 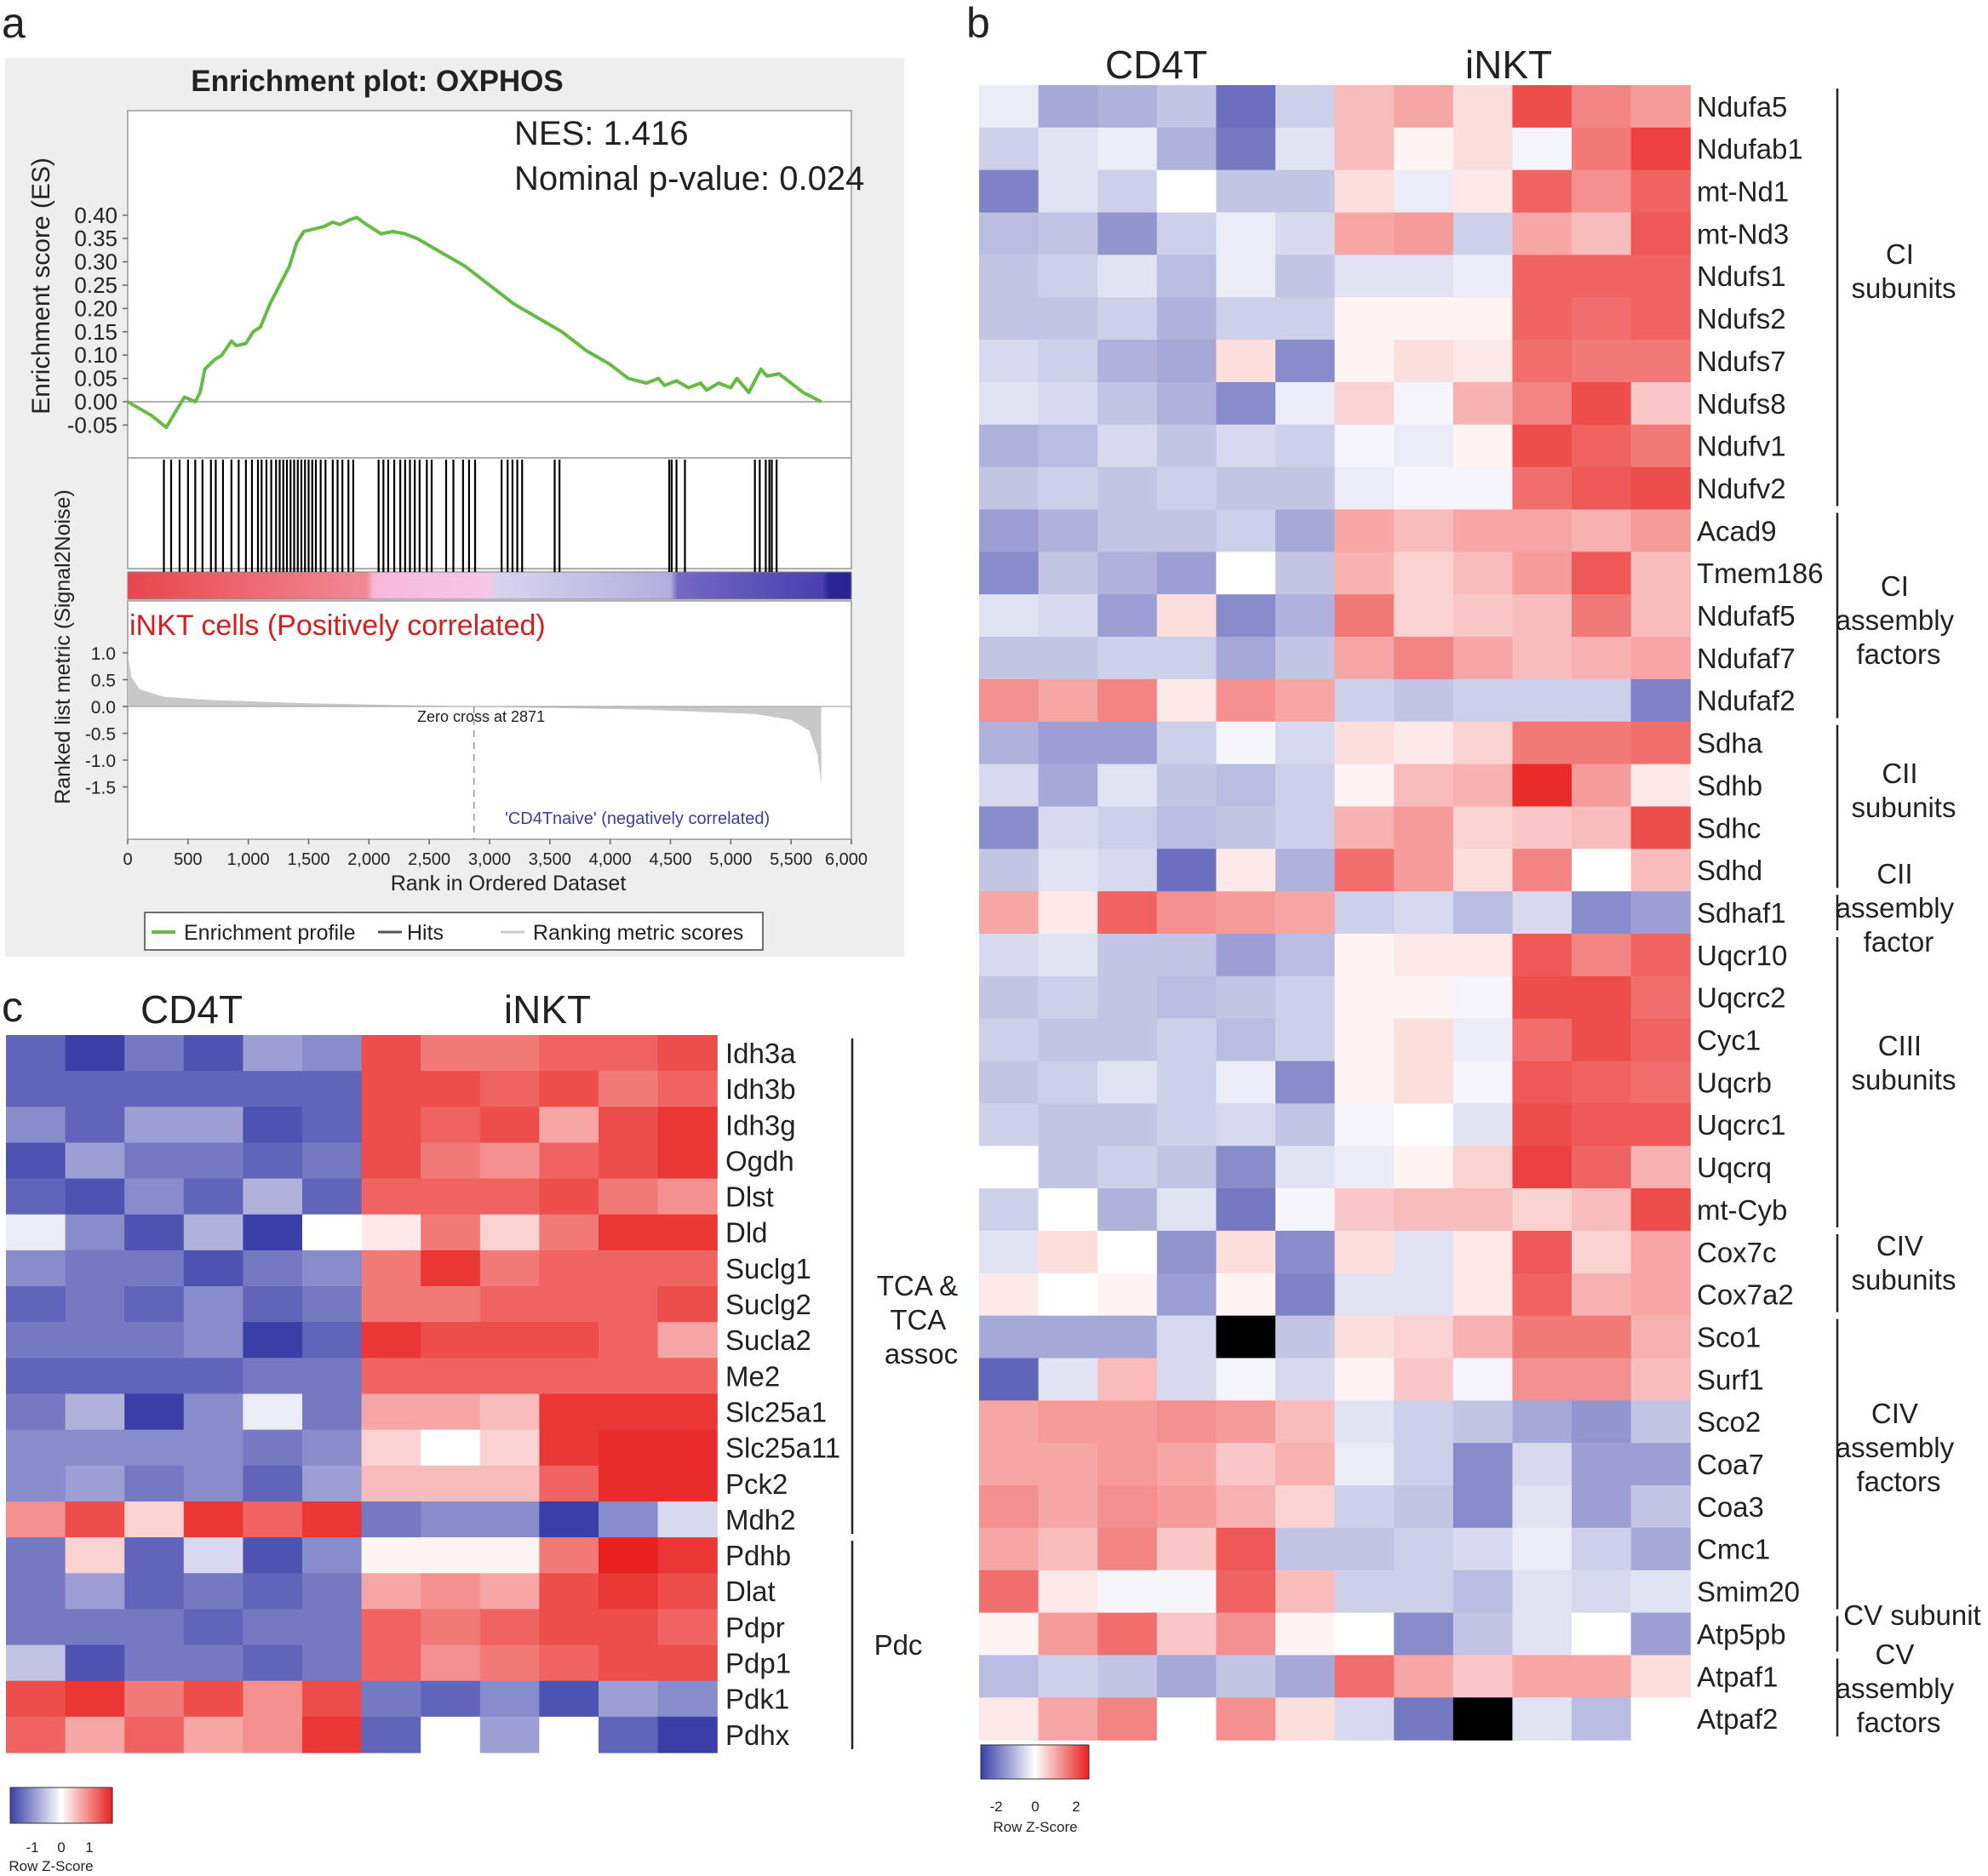 What do you see at coordinates (1741, 361) in the screenshot?
I see `heatmap-row-label: Ndufs7` at bounding box center [1741, 361].